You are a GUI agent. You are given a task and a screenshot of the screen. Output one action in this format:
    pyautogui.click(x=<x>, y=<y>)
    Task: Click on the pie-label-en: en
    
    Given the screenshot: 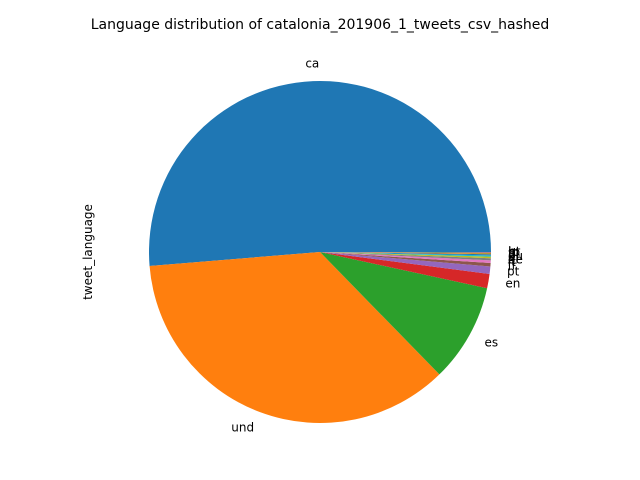 What is the action you would take?
    pyautogui.click(x=512, y=284)
    